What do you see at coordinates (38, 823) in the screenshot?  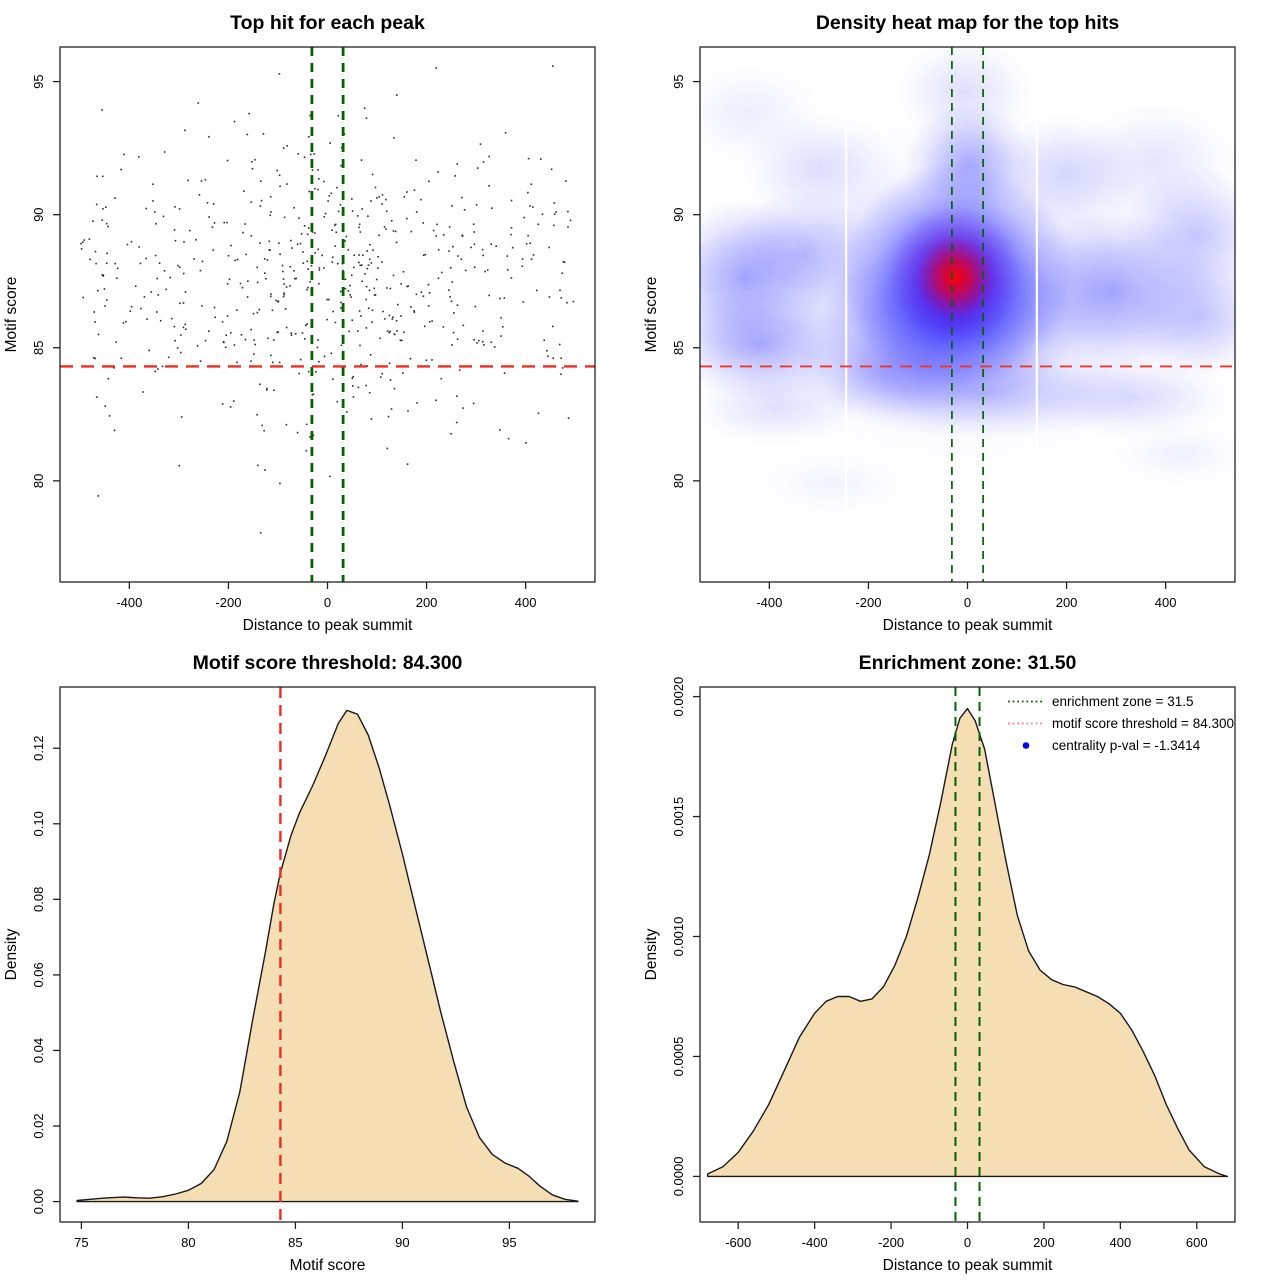 I see `y-tick-label: 0.10` at bounding box center [38, 823].